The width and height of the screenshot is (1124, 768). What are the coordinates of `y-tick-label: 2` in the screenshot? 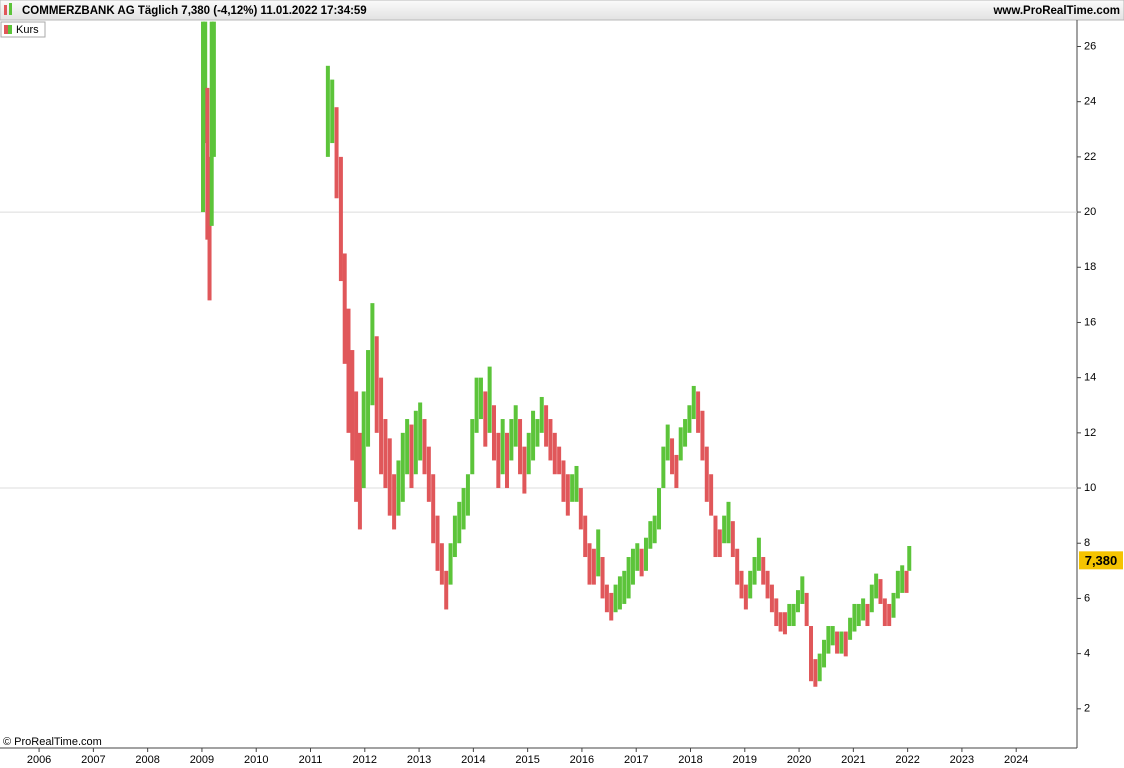 It's located at (1087, 709).